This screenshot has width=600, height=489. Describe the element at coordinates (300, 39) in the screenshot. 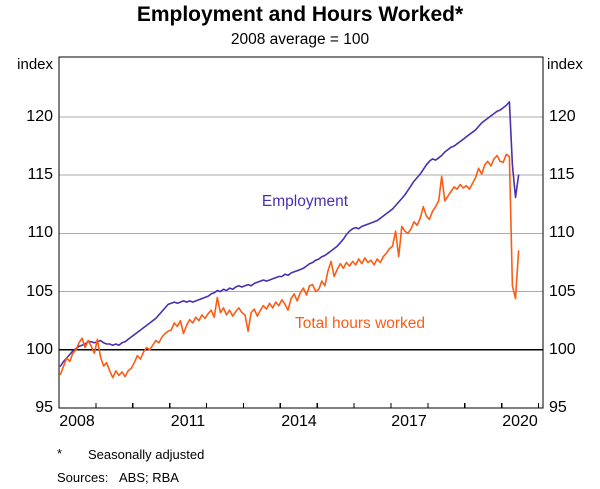

I see `chart-subtitle: 2008 average = 100` at that location.